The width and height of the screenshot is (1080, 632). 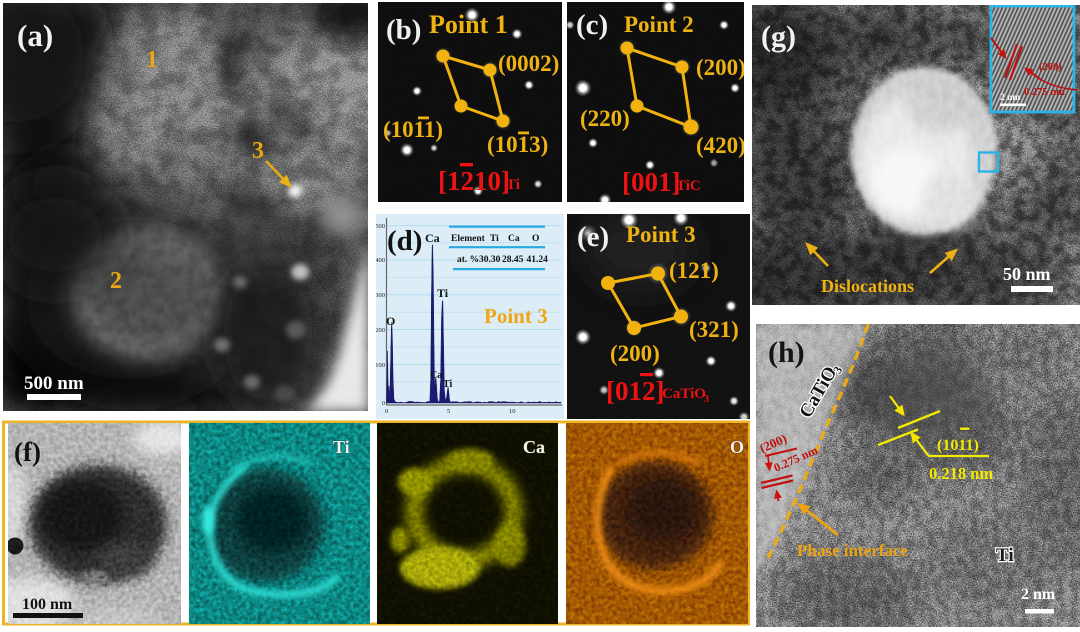 I want to click on svg-text: 3, so click(x=258, y=151).